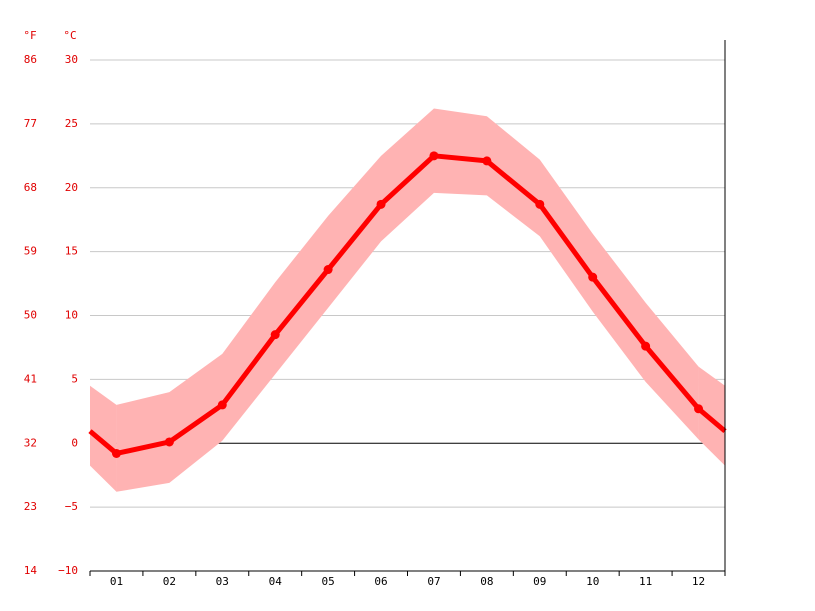  Describe the element at coordinates (30, 506) in the screenshot. I see `y2-tick-label: 23` at that location.